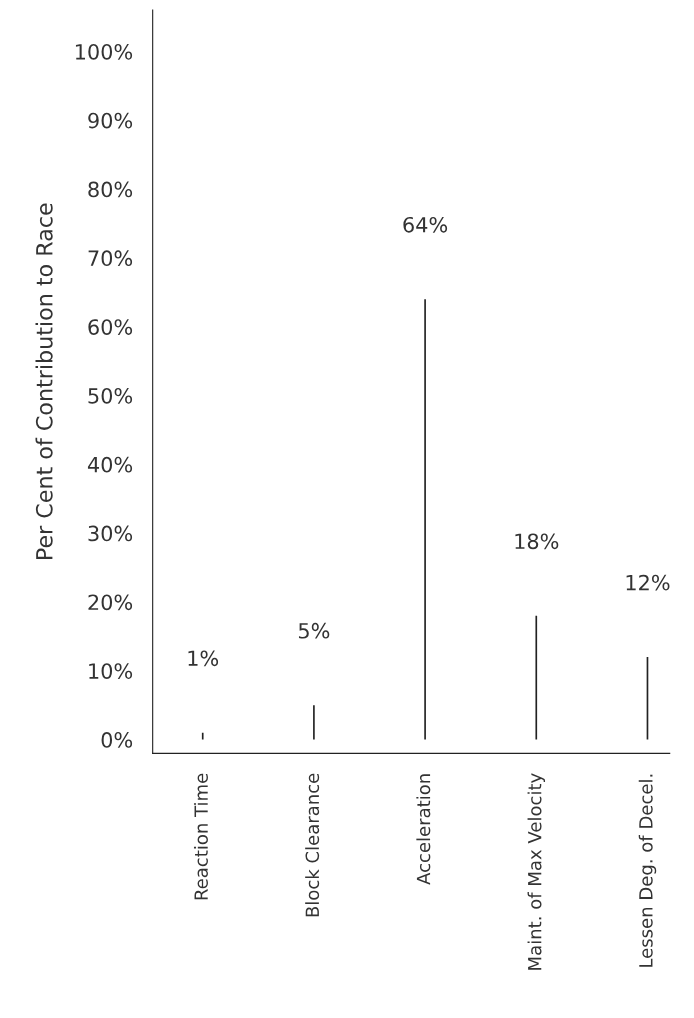 The image size is (694, 1018). I want to click on y-tick-label: 0%, so click(117, 740).